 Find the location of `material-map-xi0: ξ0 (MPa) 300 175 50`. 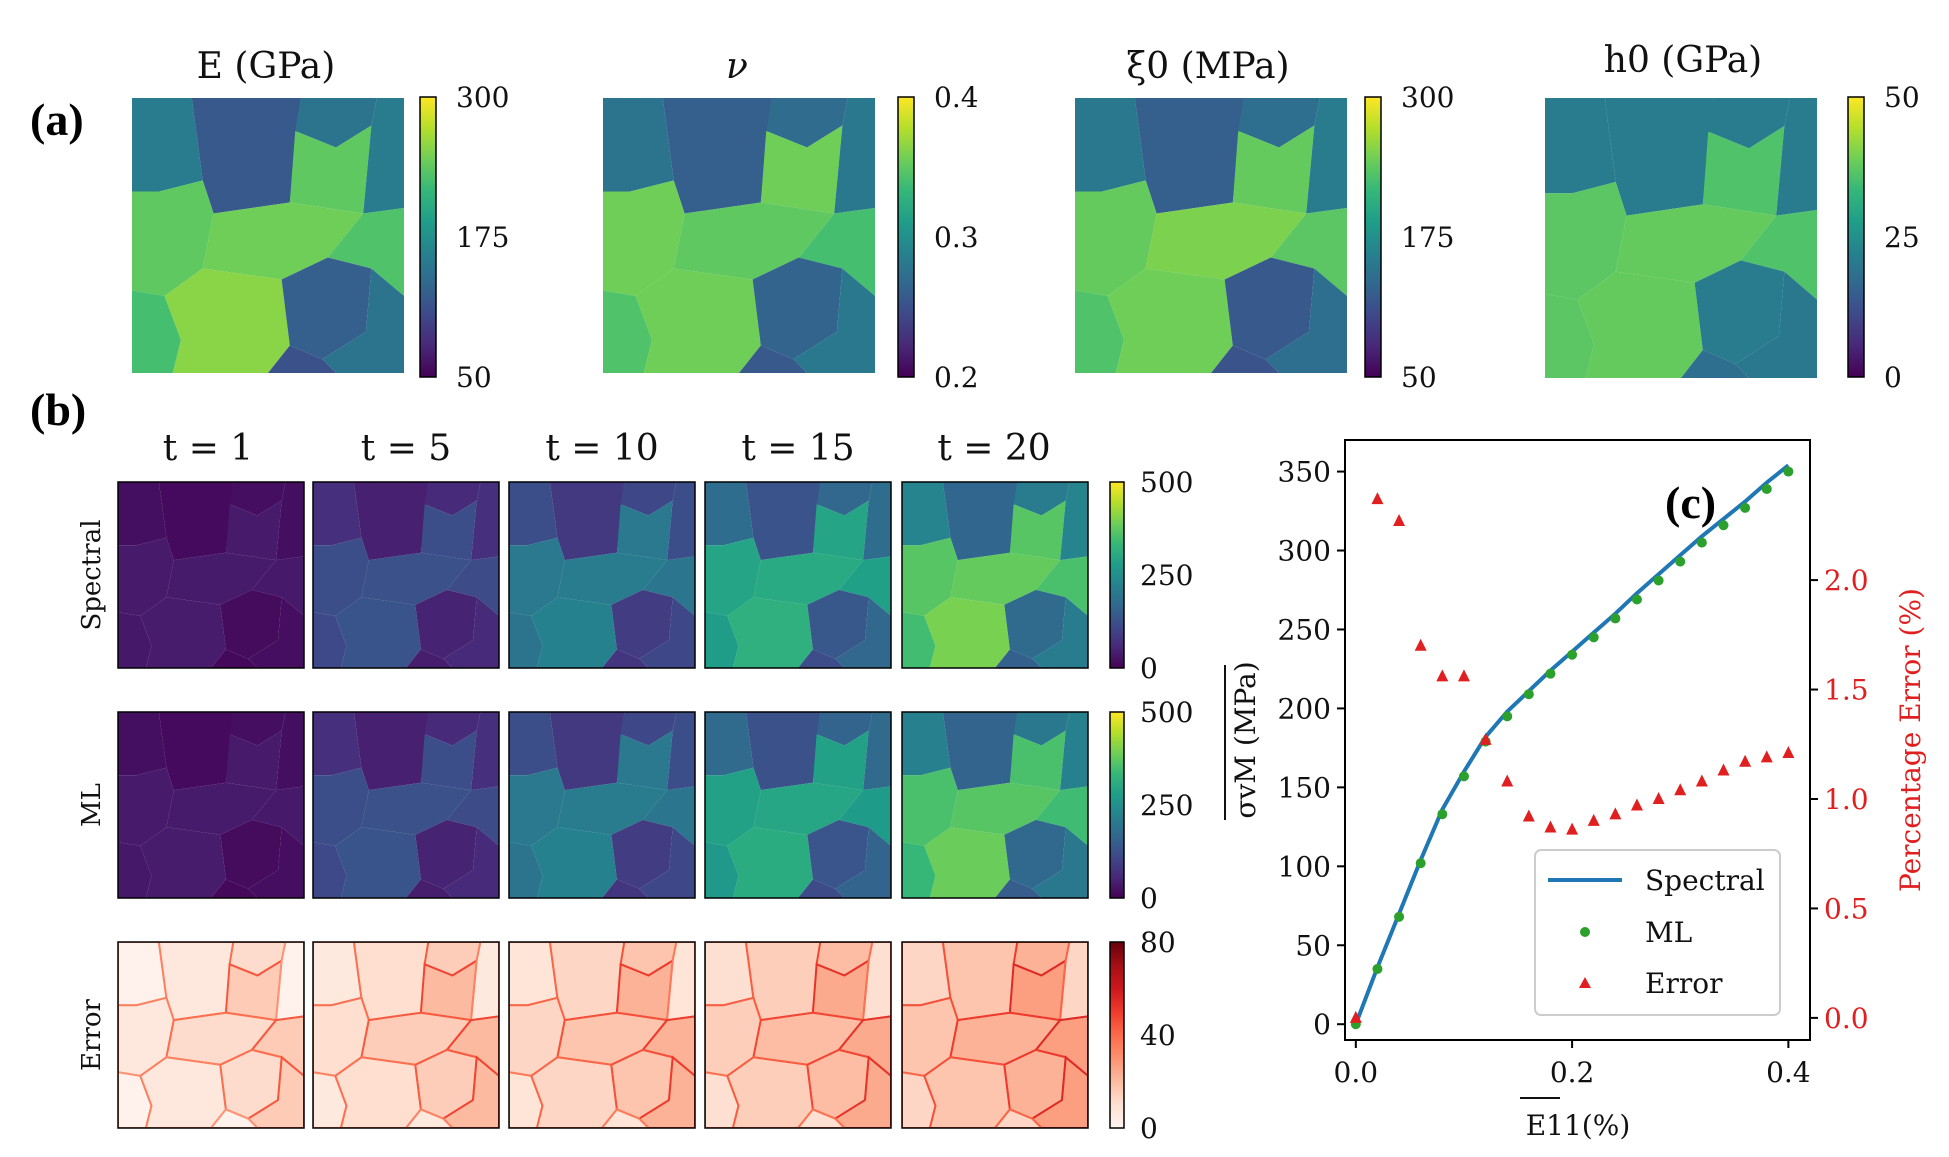

material-map-xi0: ξ0 (MPa) 300 175 50 is located at coordinates (1264, 220).